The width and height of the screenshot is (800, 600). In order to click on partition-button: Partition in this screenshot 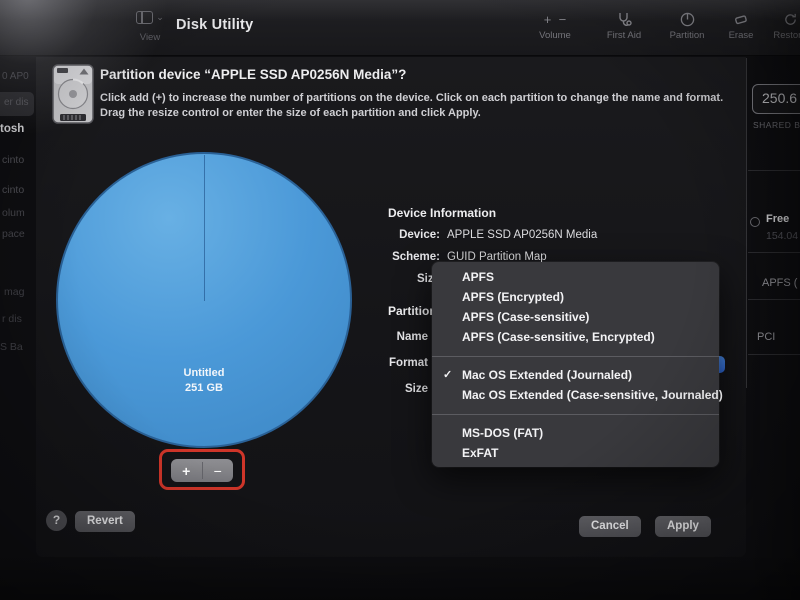, I will do `click(687, 25)`.